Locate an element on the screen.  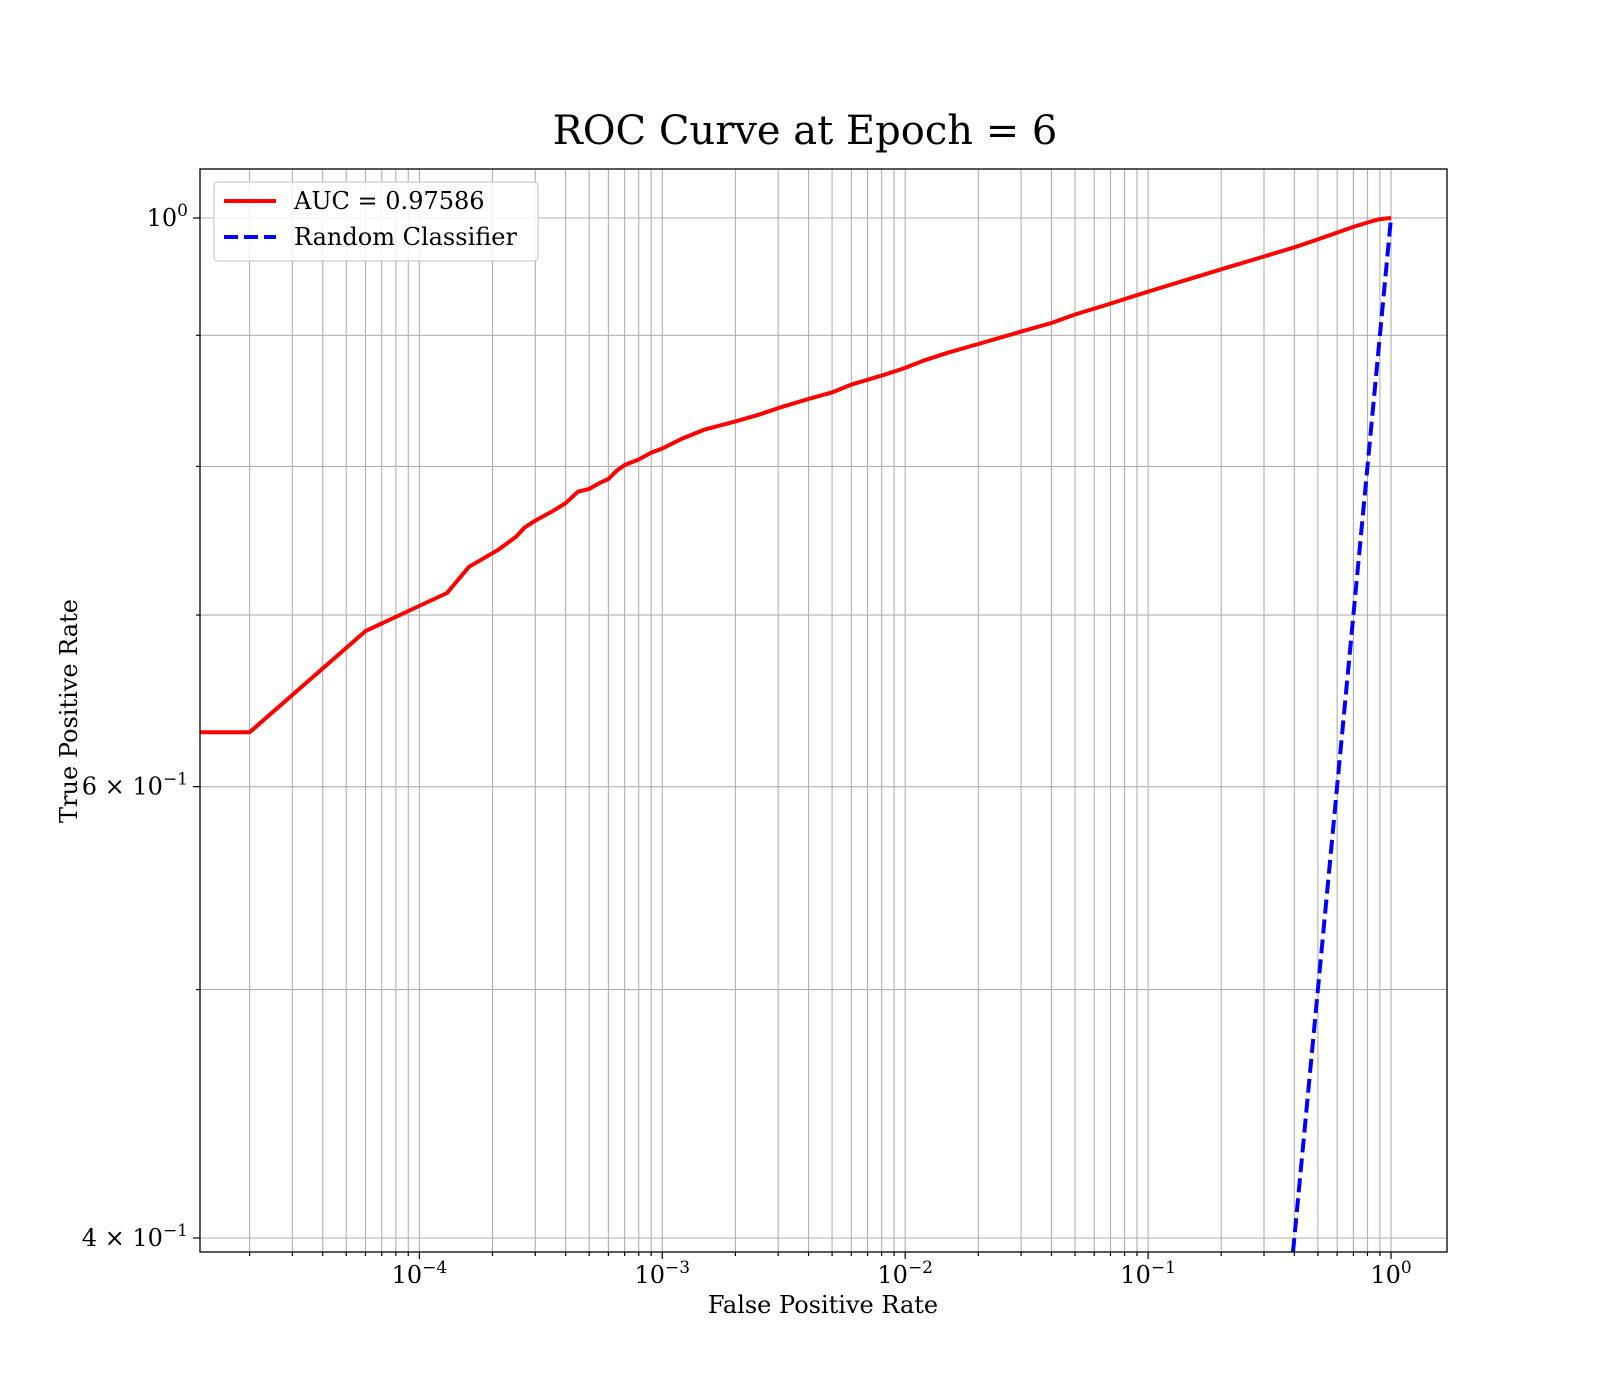
x-tick-label: 10⁻² is located at coordinates (905, 1273).